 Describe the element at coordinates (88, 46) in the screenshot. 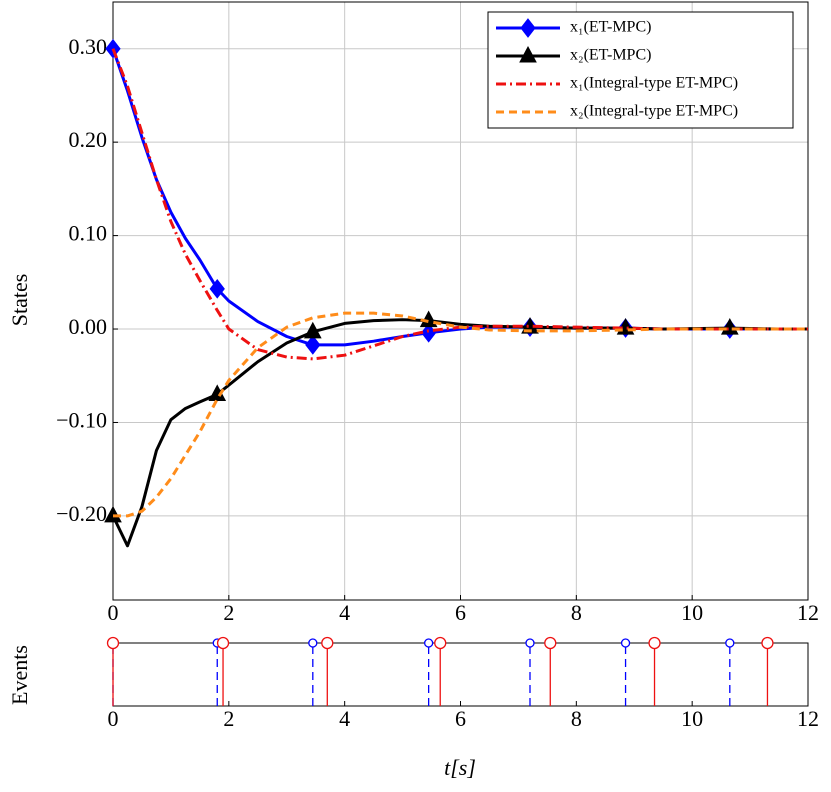

I see `y-tick-label: 0.30` at that location.